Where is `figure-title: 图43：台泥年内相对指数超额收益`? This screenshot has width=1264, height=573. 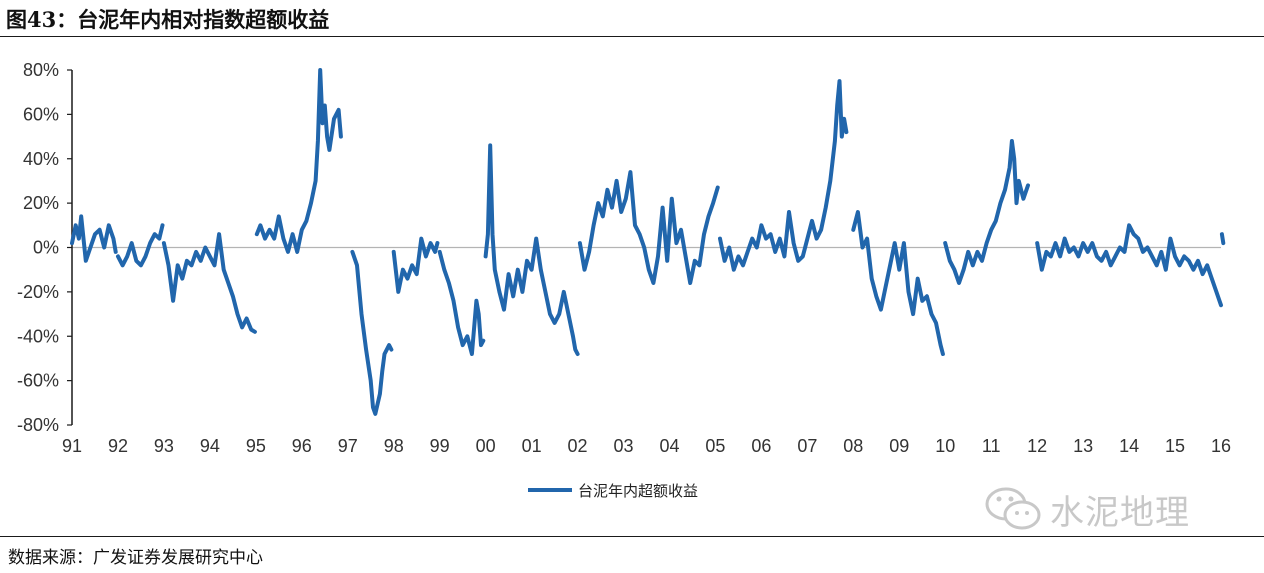
figure-title: 图43：台泥年内相对指数超额收益 is located at coordinates (168, 19).